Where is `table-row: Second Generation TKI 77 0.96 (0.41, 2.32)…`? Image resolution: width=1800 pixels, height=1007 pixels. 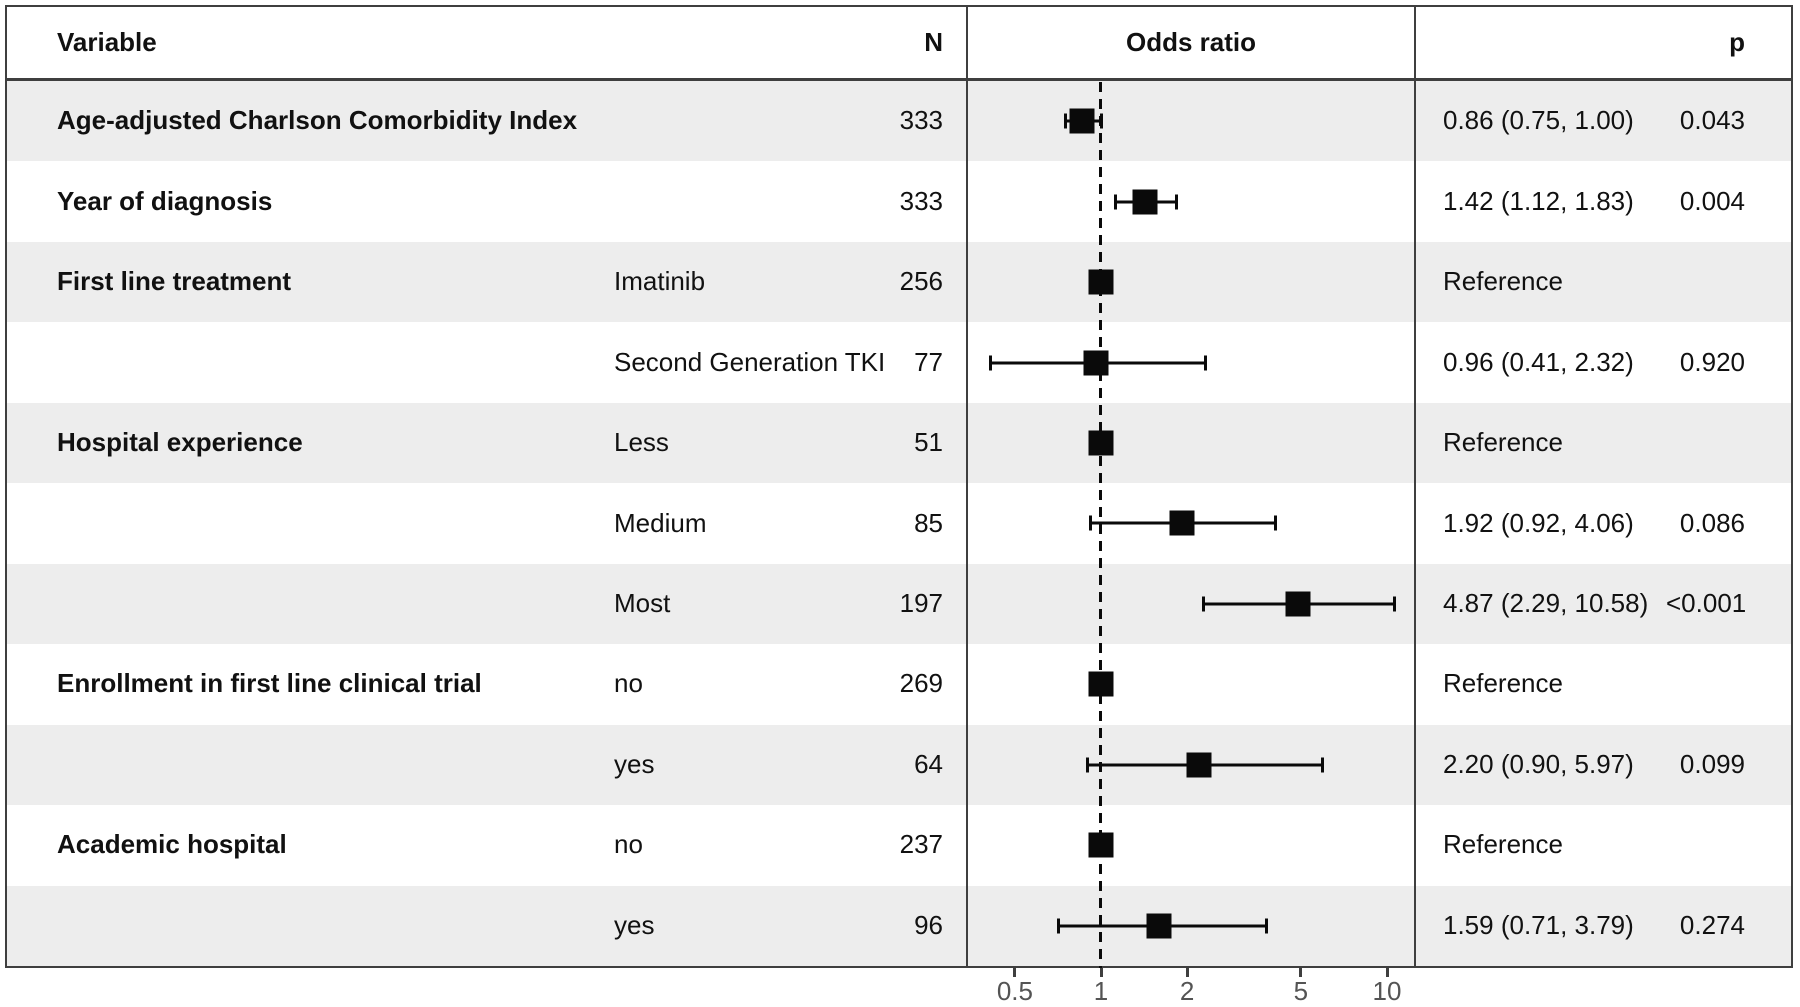
table-row: Second Generation TKI 77 0.96 (0.41, 2.32)… is located at coordinates (899, 362).